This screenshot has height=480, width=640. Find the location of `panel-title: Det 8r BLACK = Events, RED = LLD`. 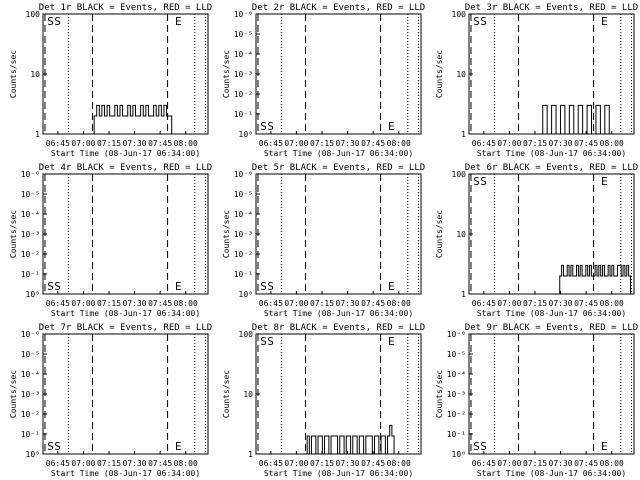

panel-title: Det 8r BLACK = Events, RED = LLD is located at coordinates (338, 328).